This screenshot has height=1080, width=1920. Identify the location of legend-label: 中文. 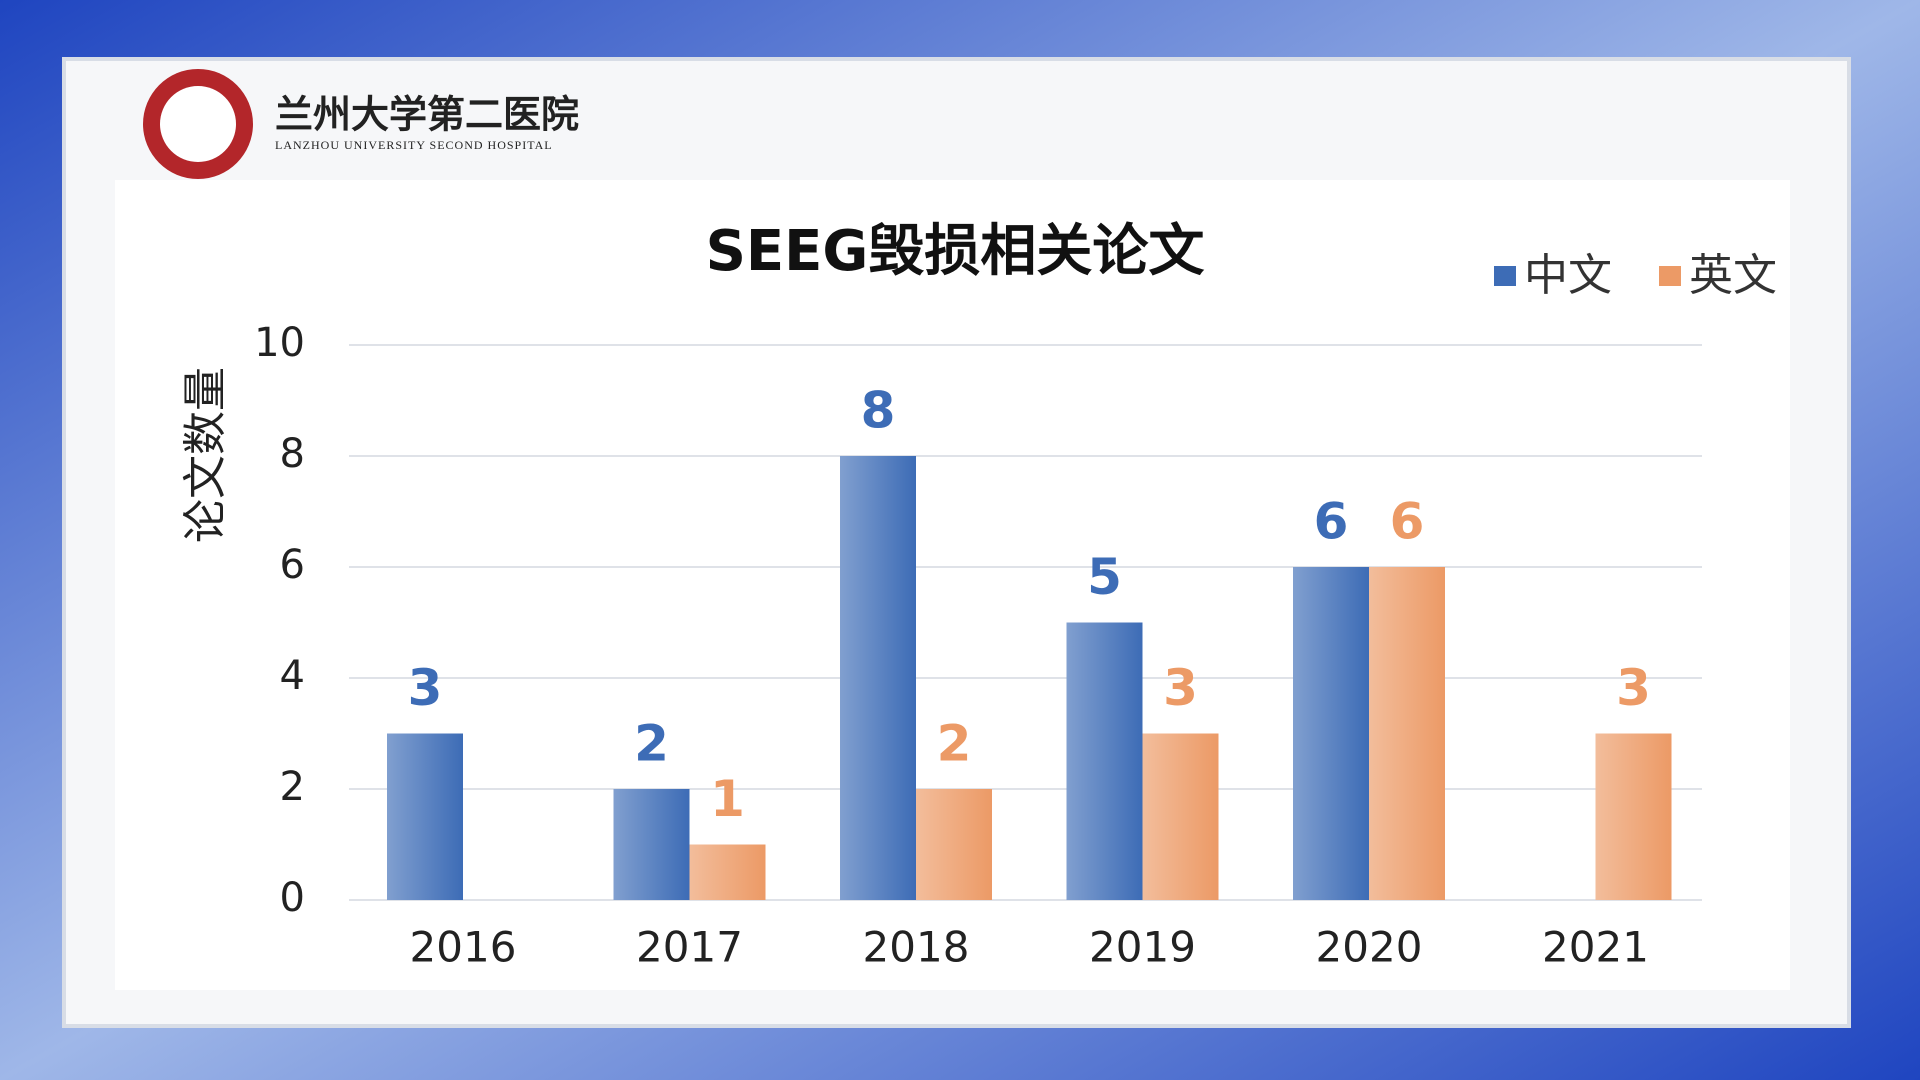
(1568, 275).